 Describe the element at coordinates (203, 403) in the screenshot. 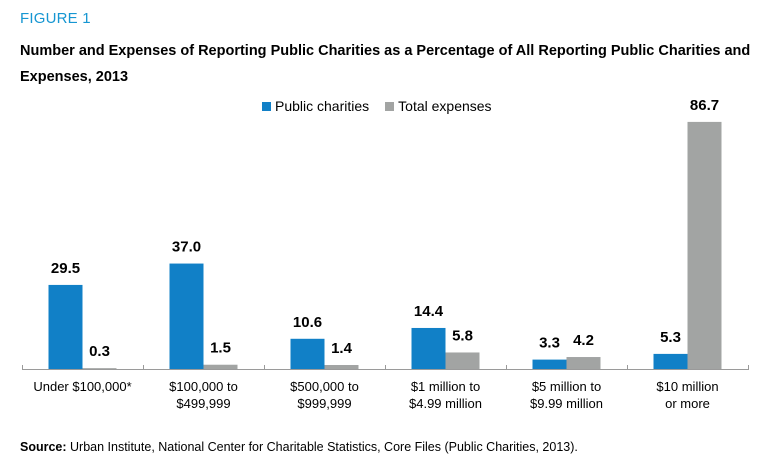

I see `x-tick-label: $499,999` at that location.